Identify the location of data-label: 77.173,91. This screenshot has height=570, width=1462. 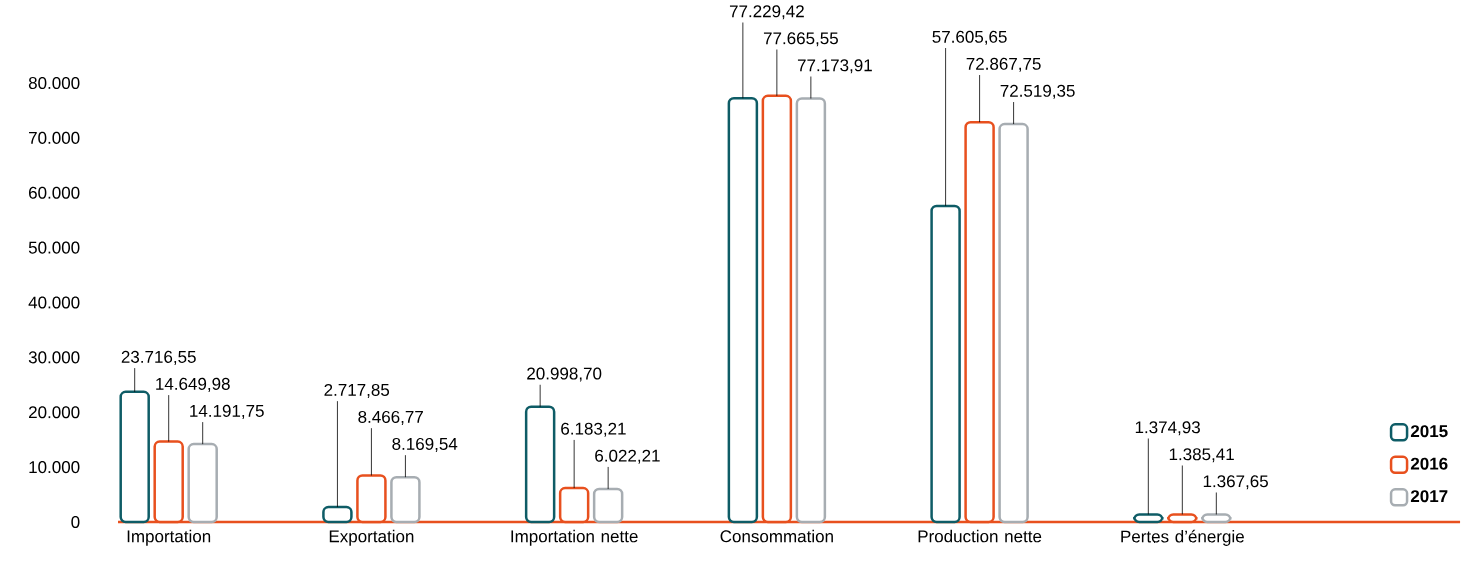
(834, 66).